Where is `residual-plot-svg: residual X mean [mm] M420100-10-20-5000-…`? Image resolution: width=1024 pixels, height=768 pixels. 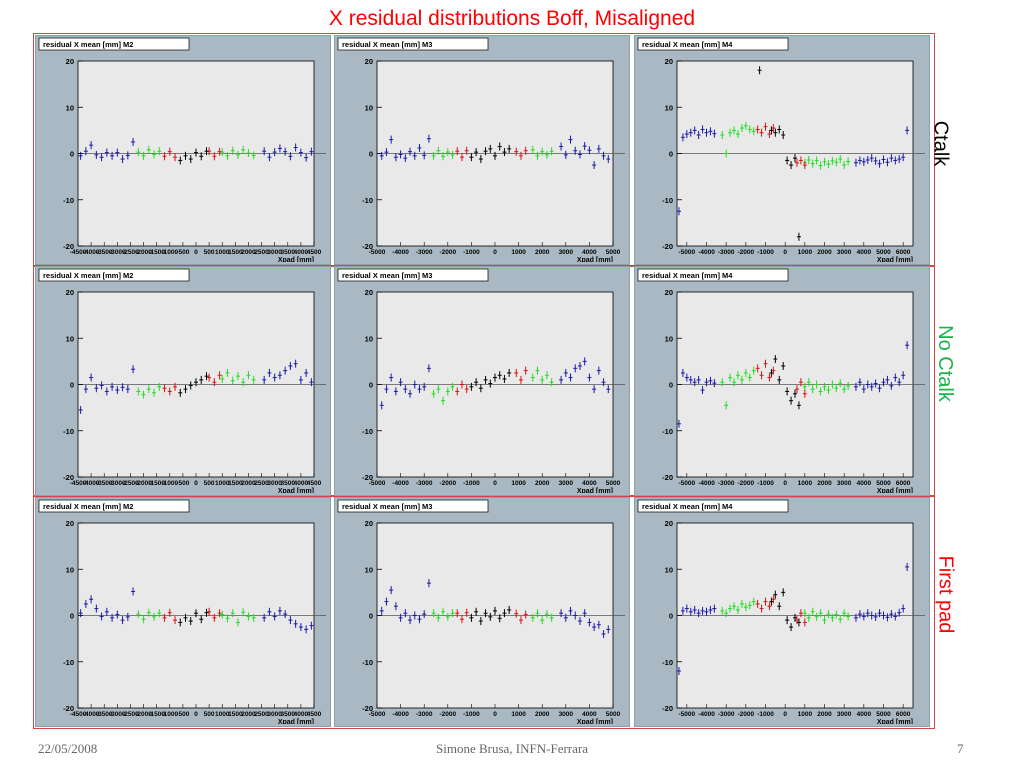
residual-plot-svg: residual X mean [mm] M420100-10-20-5000-… is located at coordinates (781, 611).